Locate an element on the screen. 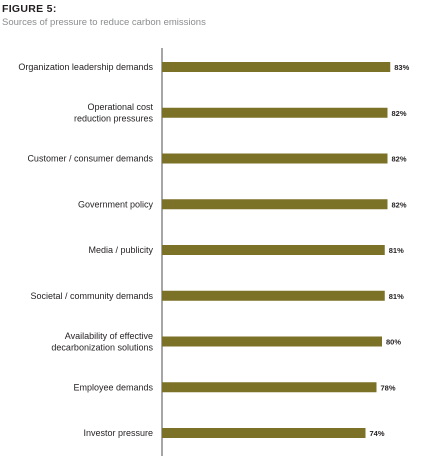 The height and width of the screenshot is (472, 441). category-label-line: Operational cost is located at coordinates (120, 107).